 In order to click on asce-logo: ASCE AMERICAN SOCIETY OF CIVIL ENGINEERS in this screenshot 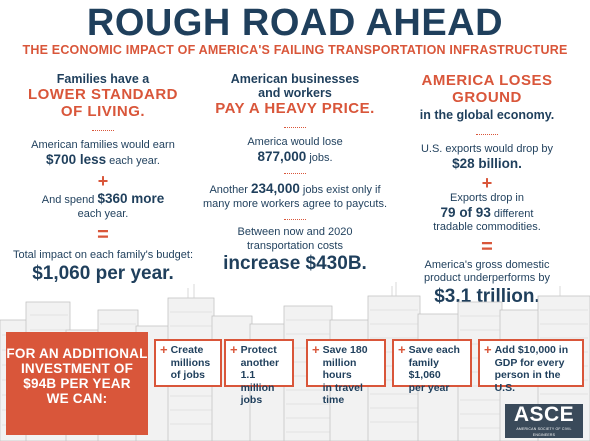, I will do `click(544, 421)`.